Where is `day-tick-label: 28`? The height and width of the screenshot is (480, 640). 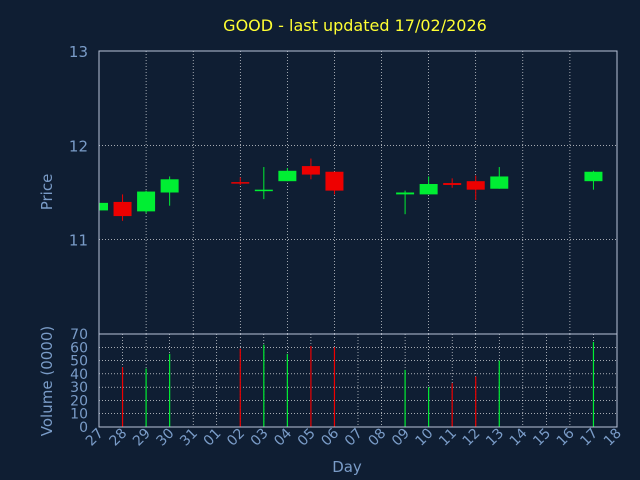
day-tick-label: 28 is located at coordinates (118, 438).